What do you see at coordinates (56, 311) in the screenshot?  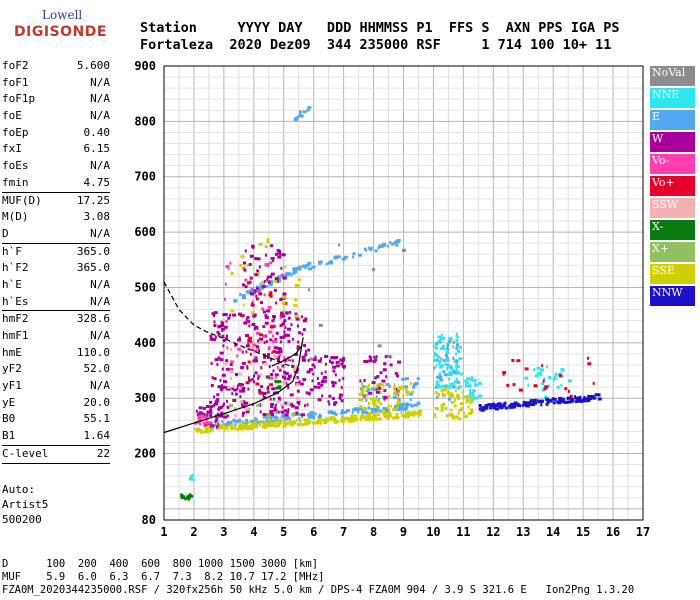 I see `param-separator` at bounding box center [56, 311].